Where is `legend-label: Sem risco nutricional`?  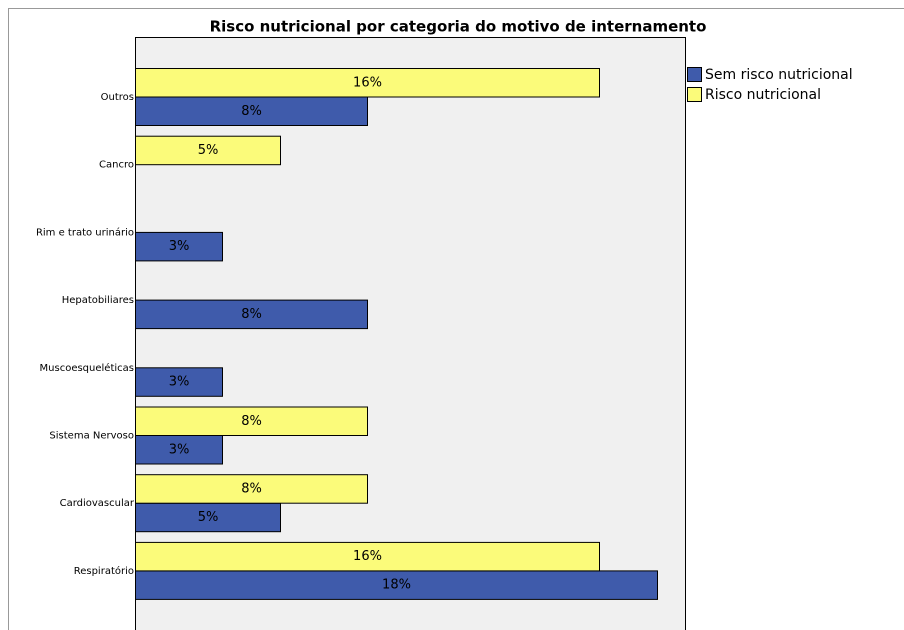 legend-label: Sem risco nutricional is located at coordinates (779, 75).